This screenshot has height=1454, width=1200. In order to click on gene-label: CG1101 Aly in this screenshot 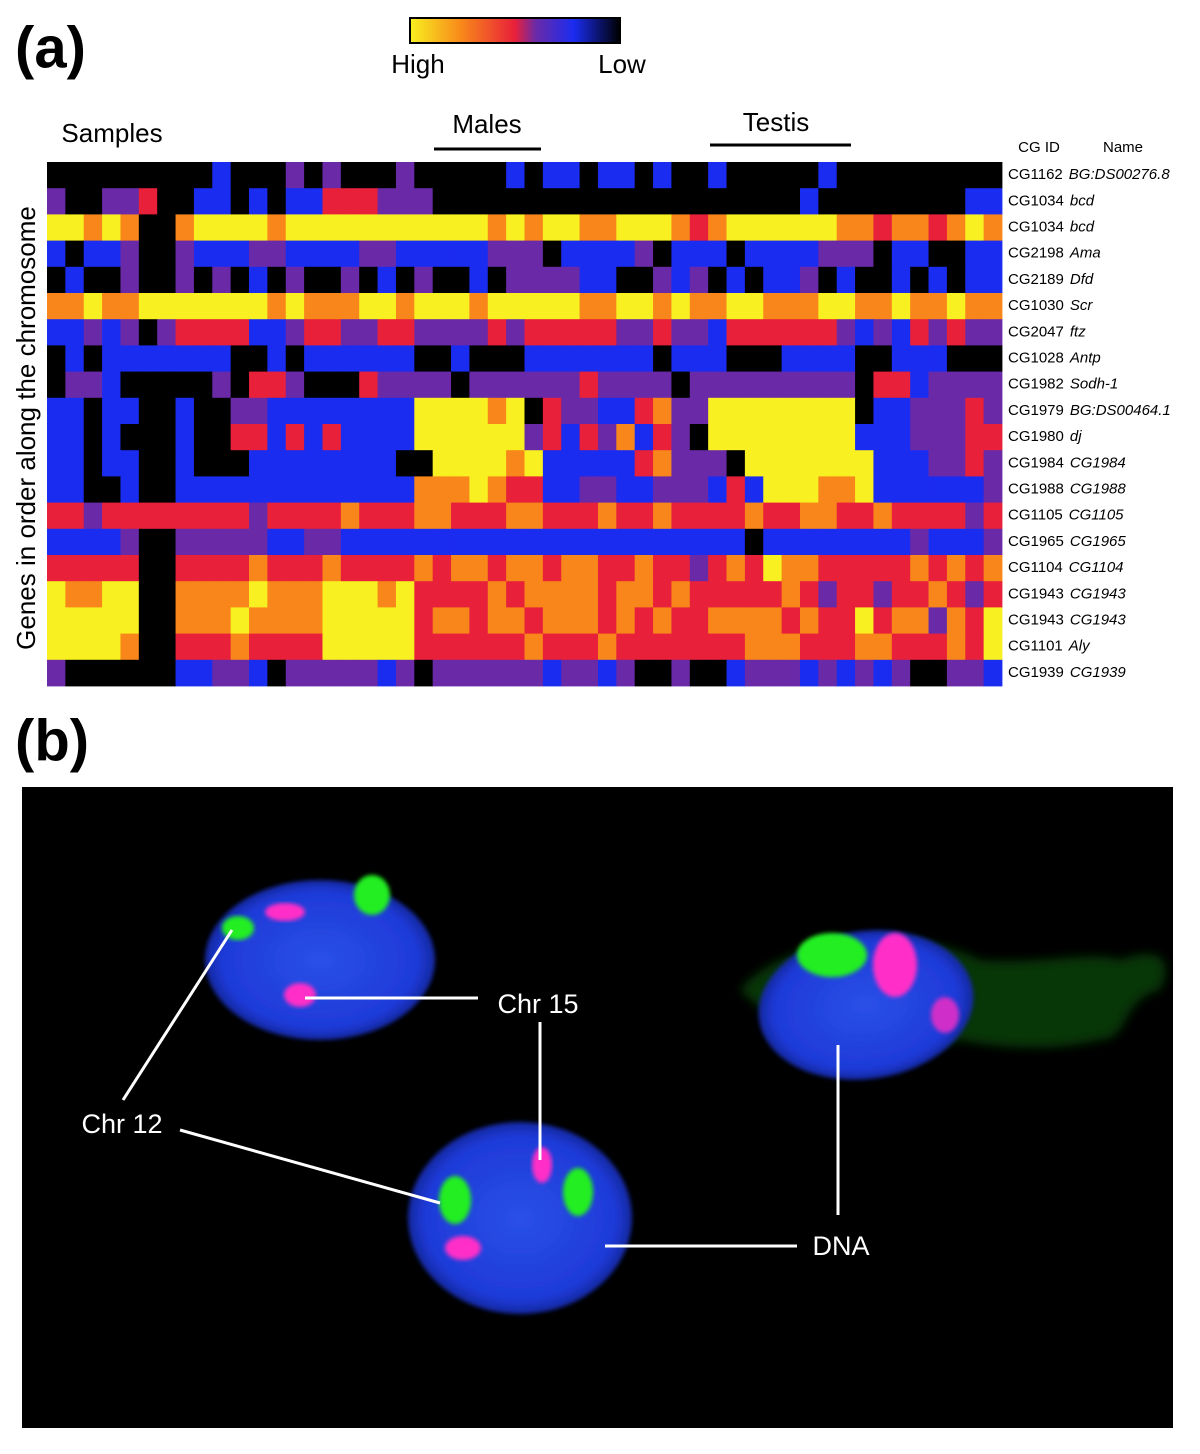, I will do `click(1049, 646)`.